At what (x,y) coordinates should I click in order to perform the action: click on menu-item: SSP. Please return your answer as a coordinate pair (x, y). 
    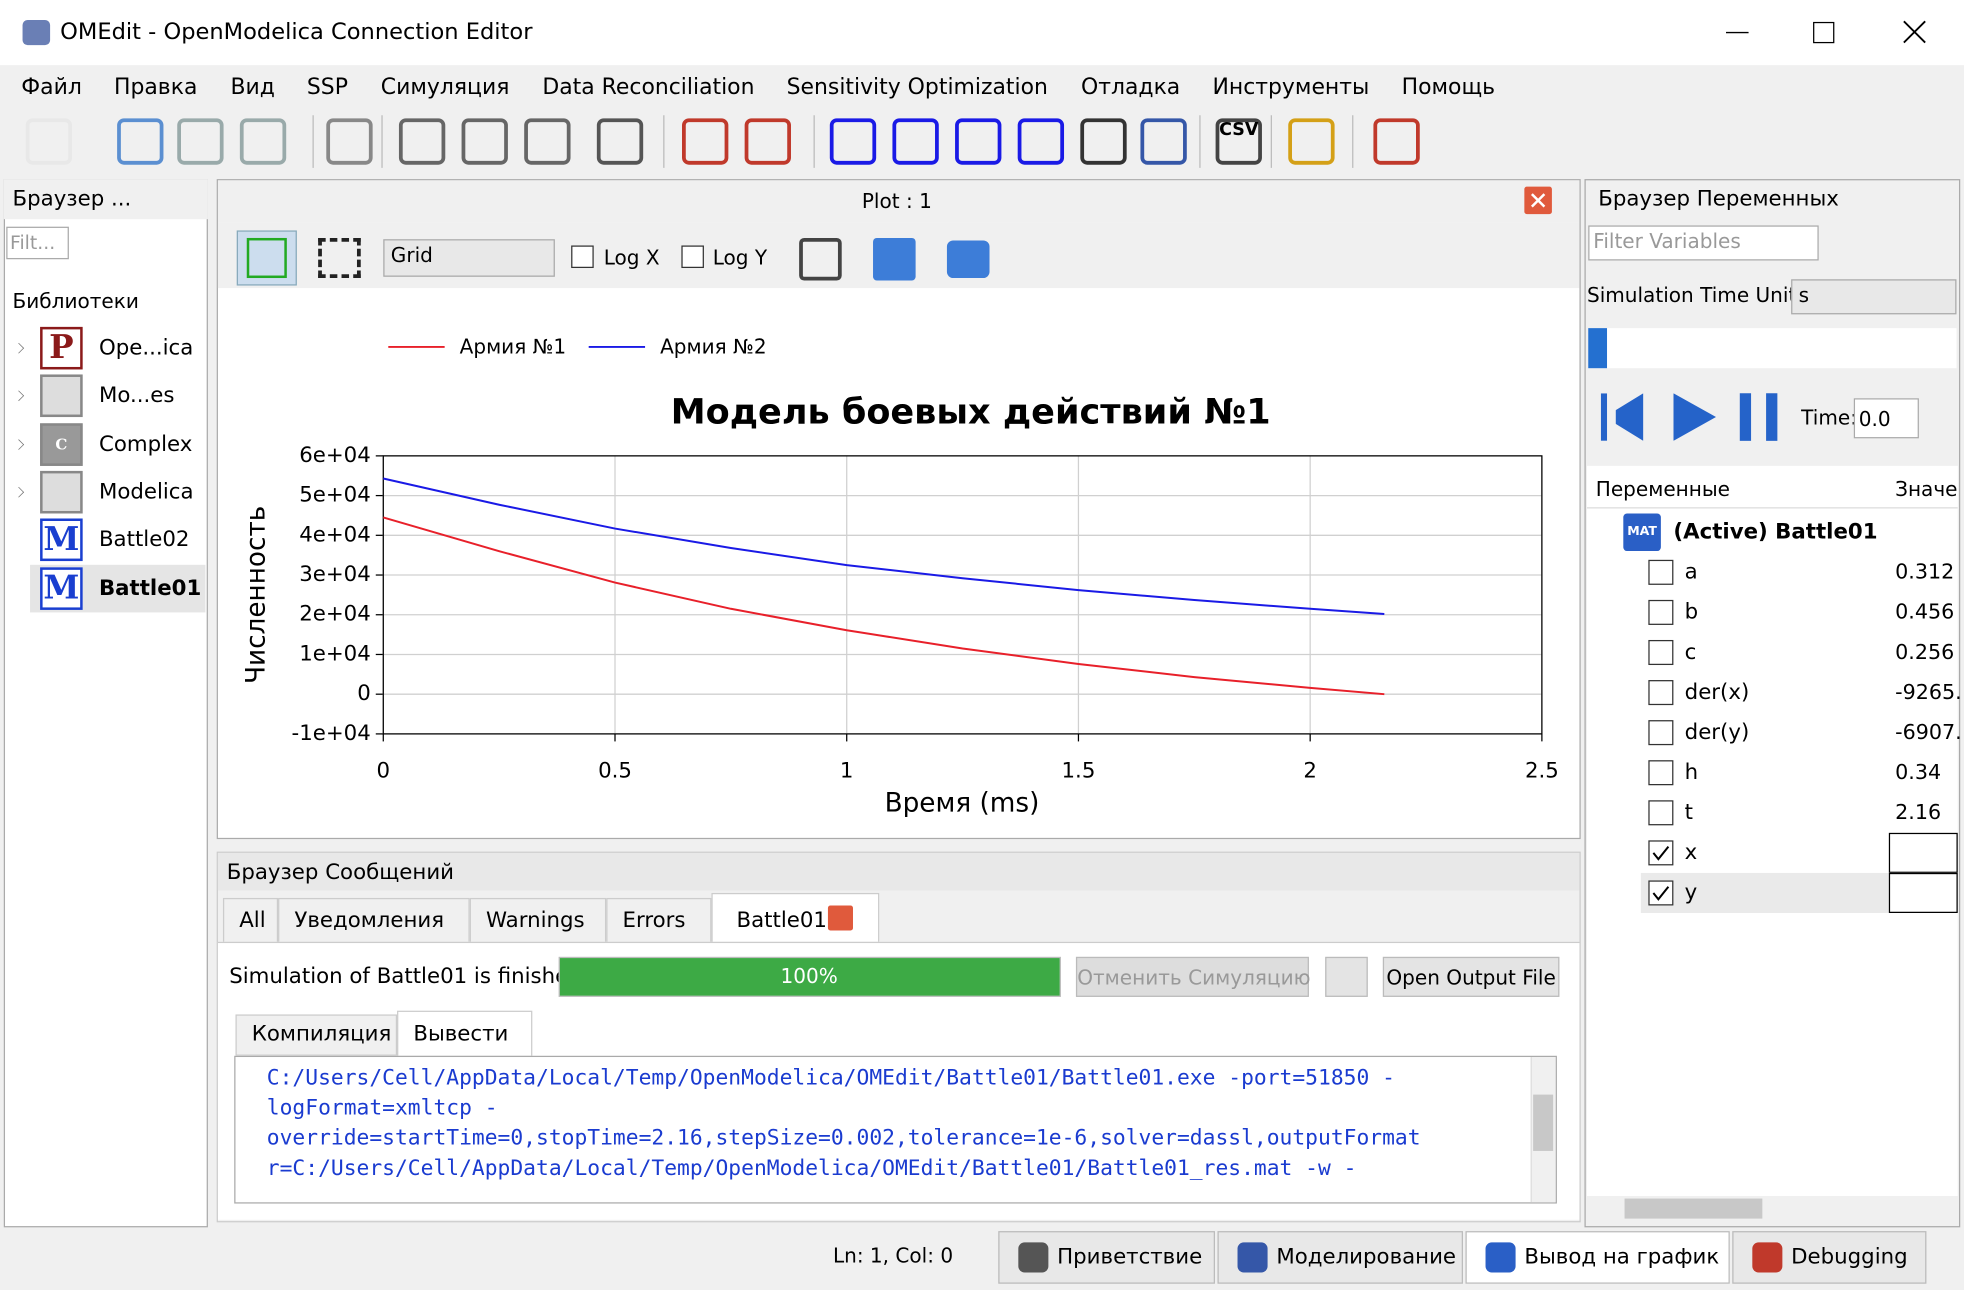
    Looking at the image, I should click on (327, 88).